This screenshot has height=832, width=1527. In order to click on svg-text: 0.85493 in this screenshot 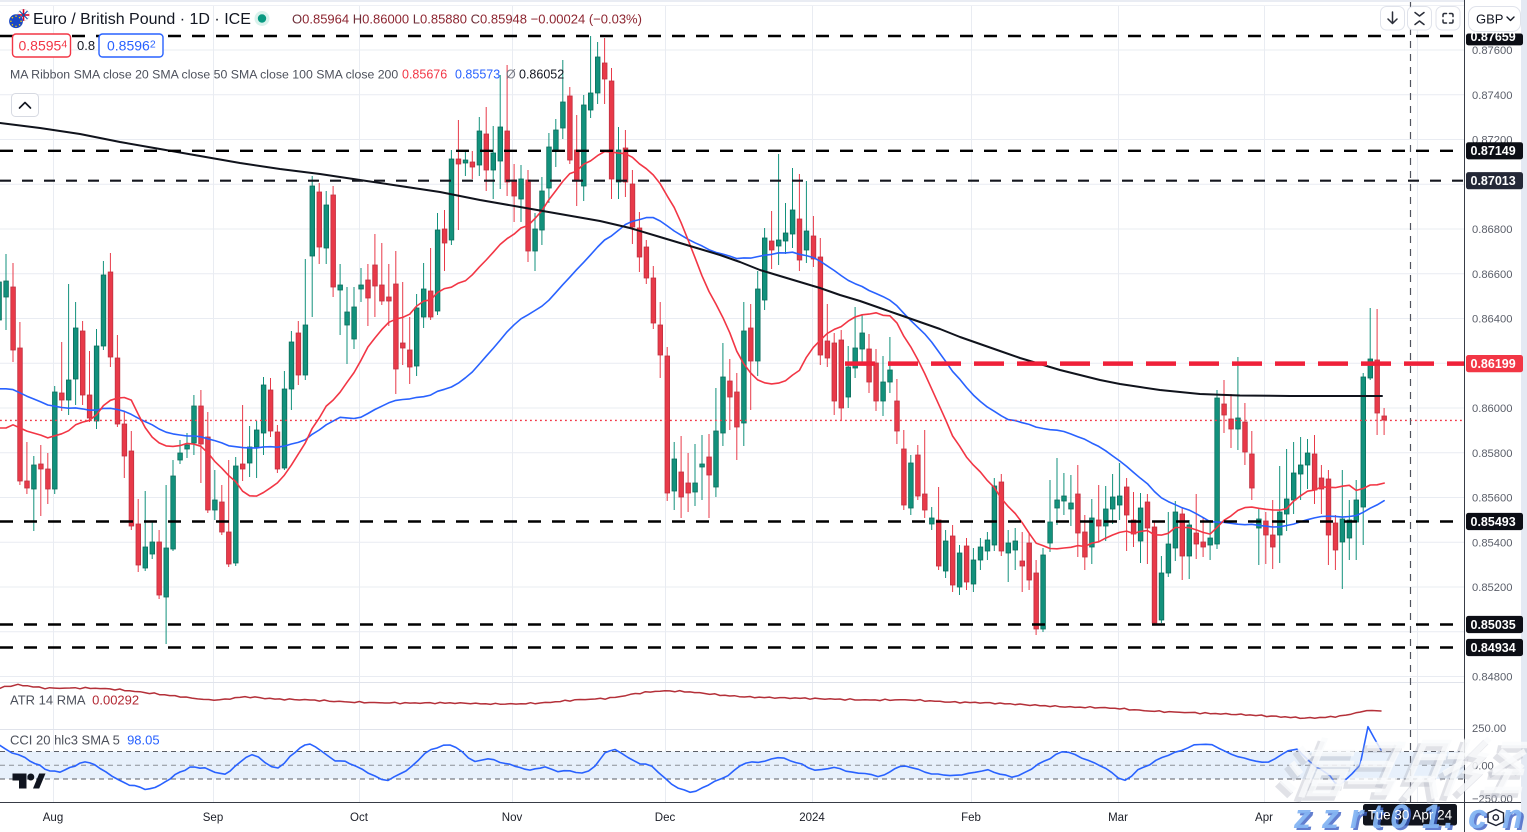, I will do `click(1493, 522)`.